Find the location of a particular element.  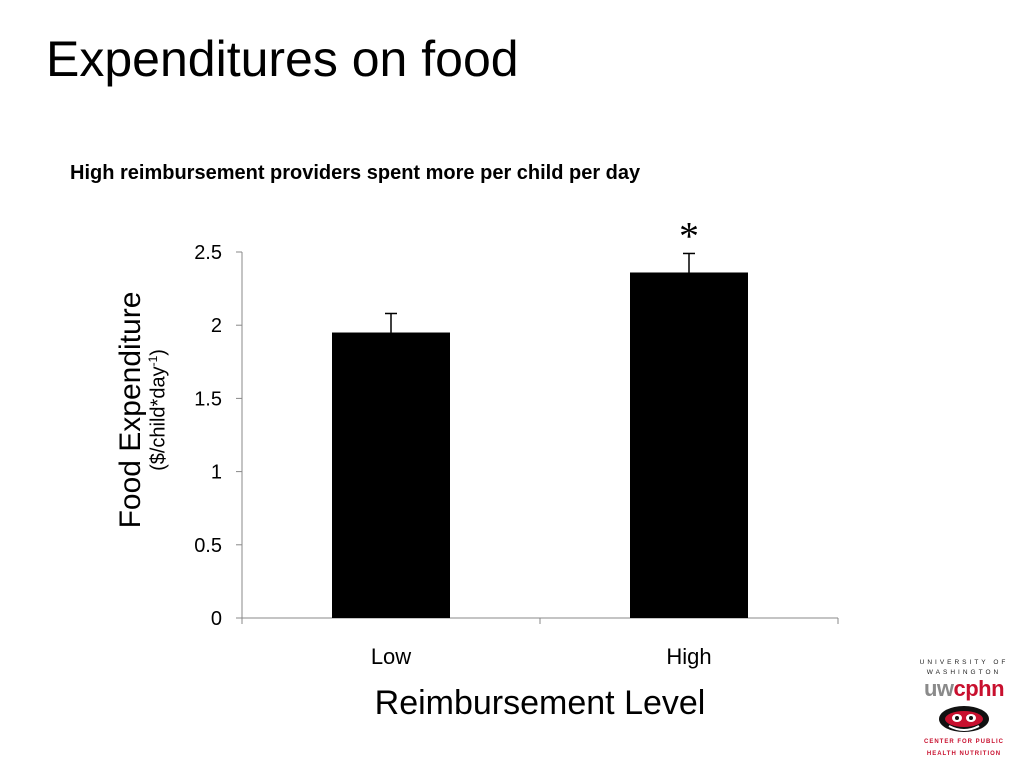

logo-wordmark-uw: uw is located at coordinates (938, 688).